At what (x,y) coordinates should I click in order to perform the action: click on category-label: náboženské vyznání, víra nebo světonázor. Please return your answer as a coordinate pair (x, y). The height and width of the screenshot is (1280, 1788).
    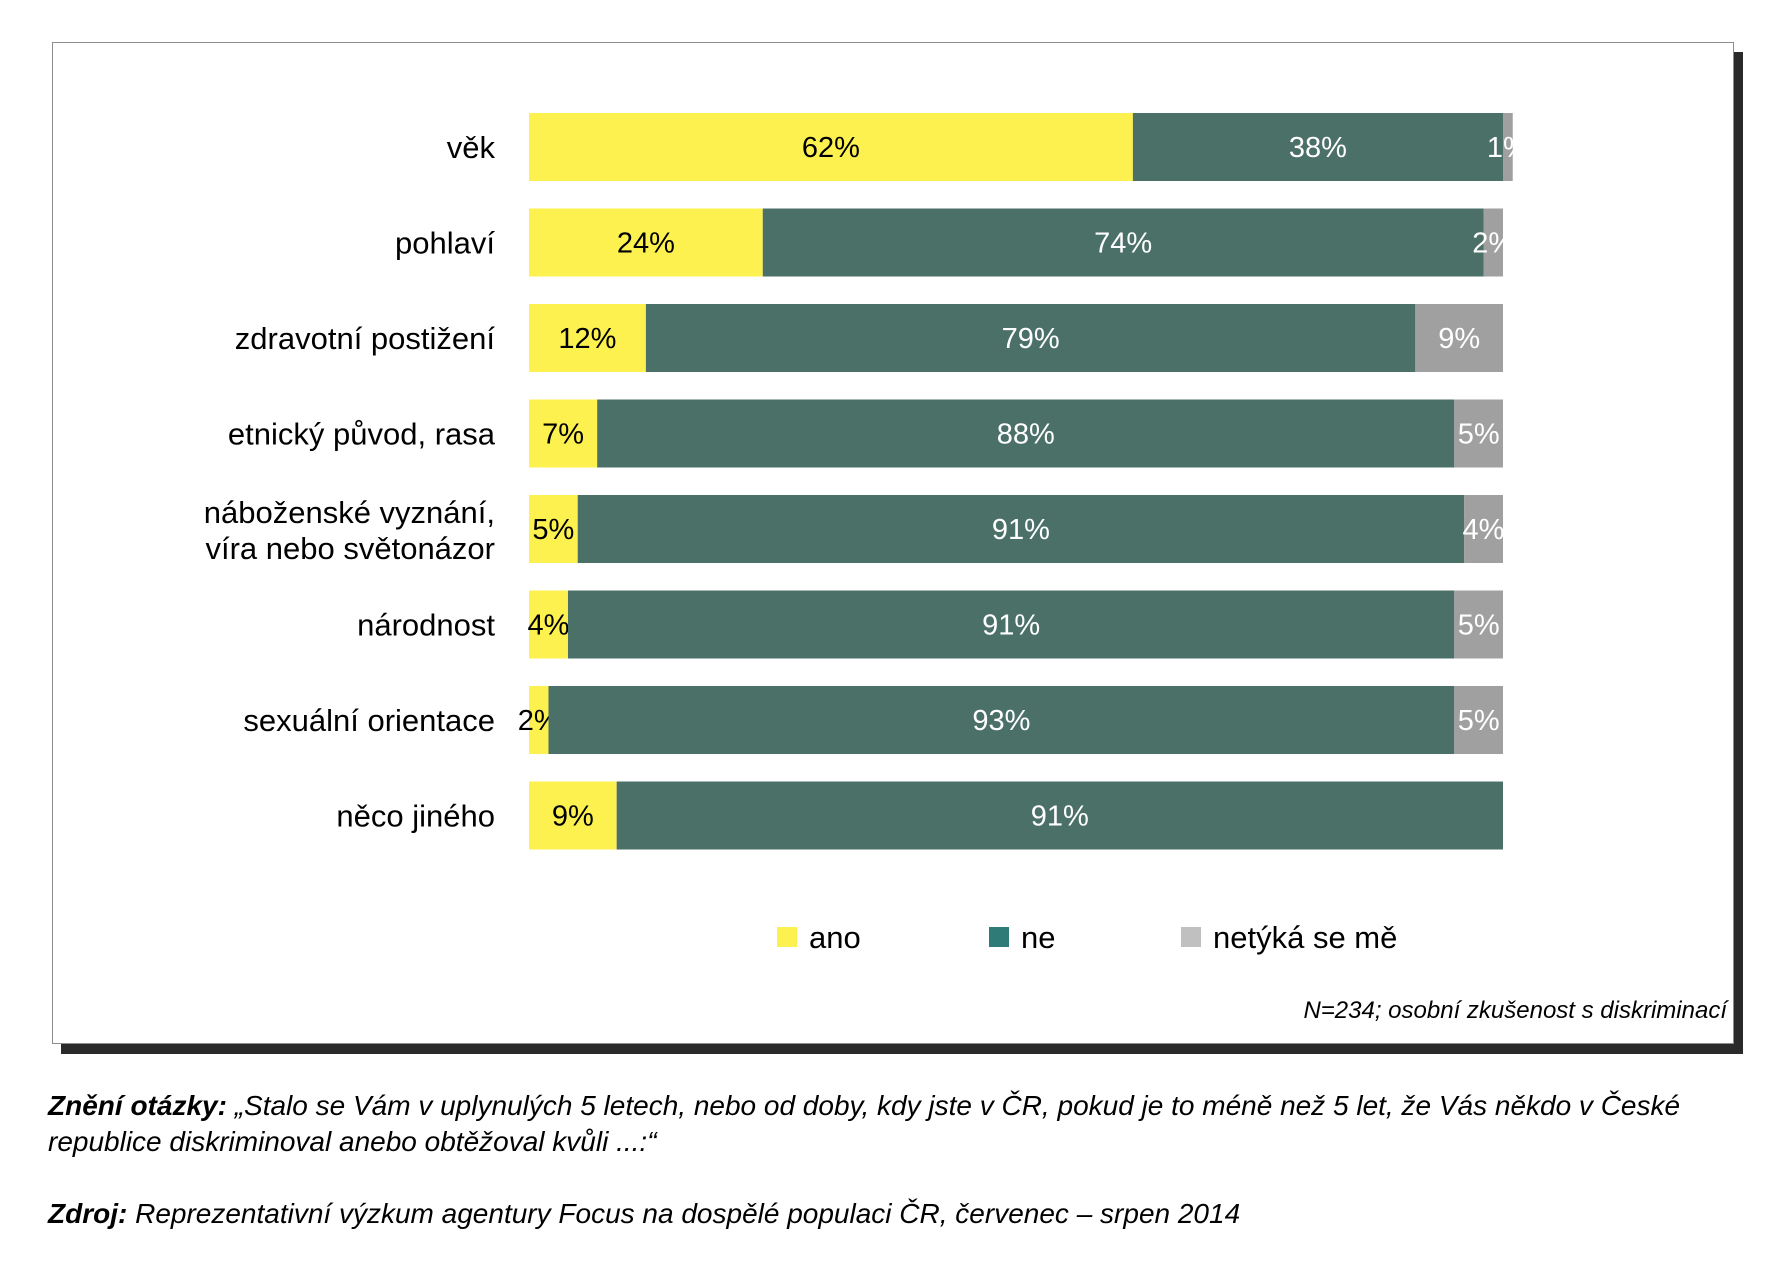
    Looking at the image, I should click on (349, 530).